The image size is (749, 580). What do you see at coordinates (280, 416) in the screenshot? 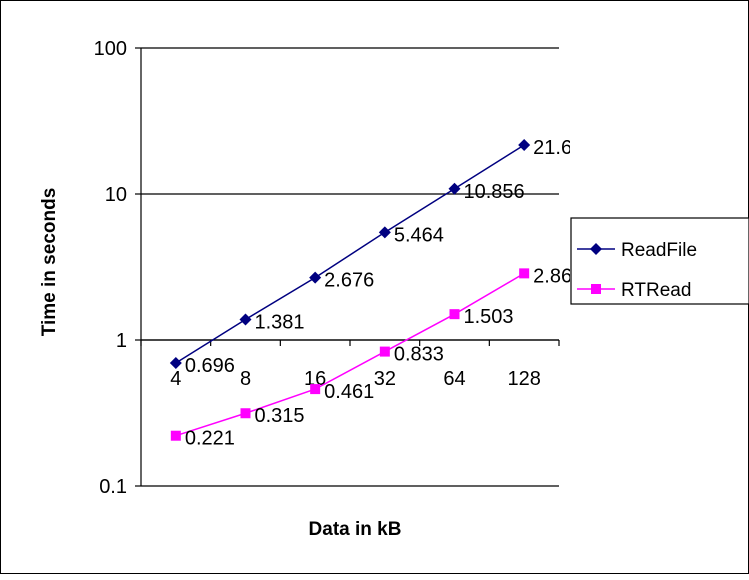
I see `data-label-rtread: 0.315` at bounding box center [280, 416].